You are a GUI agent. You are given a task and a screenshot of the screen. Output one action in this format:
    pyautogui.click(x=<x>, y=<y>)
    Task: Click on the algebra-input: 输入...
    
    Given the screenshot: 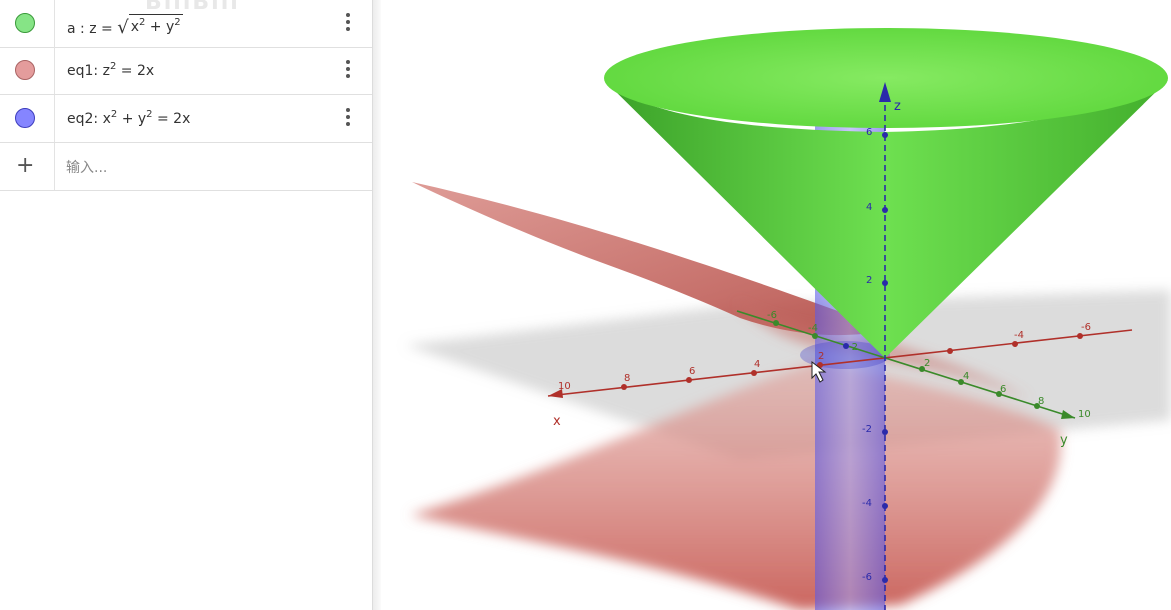 What is the action you would take?
    pyautogui.click(x=87, y=168)
    